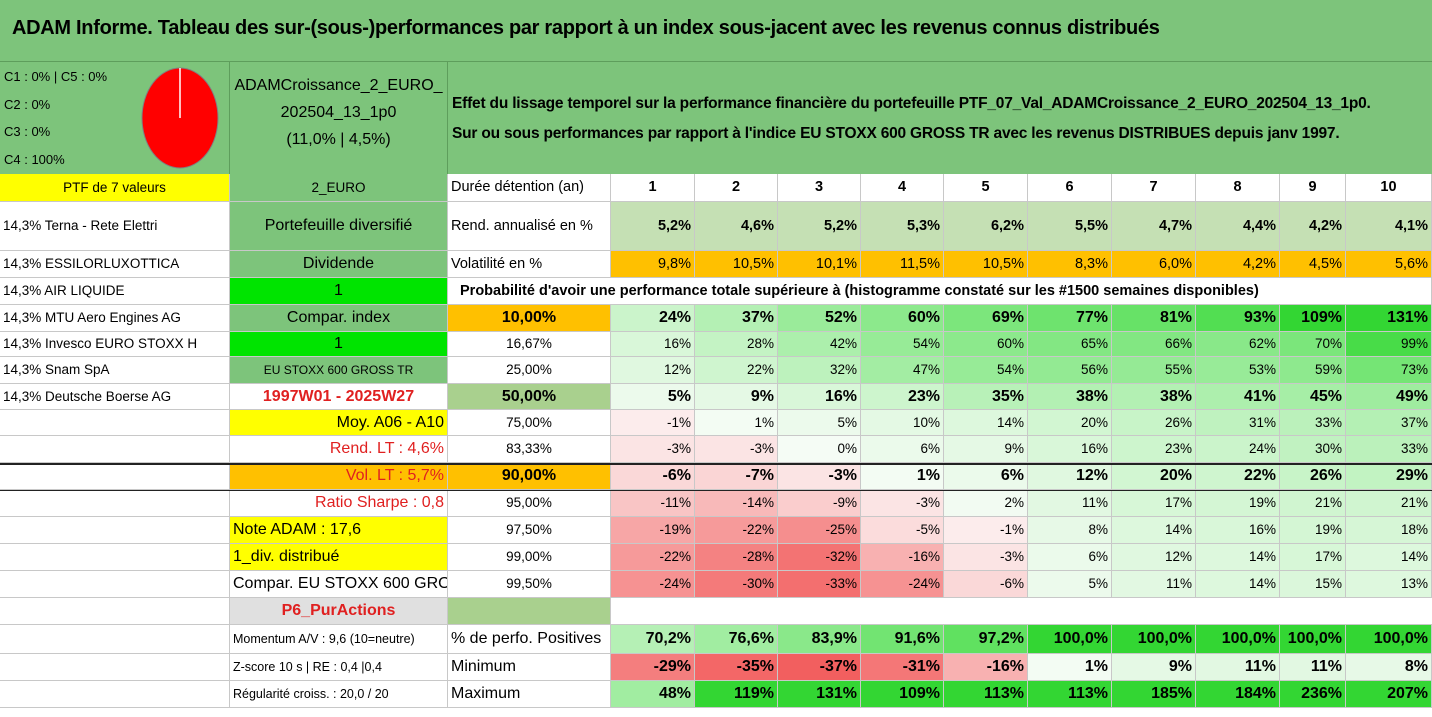 The image size is (1432, 717). I want to click on threshold-1: 16,67%, so click(529, 344).